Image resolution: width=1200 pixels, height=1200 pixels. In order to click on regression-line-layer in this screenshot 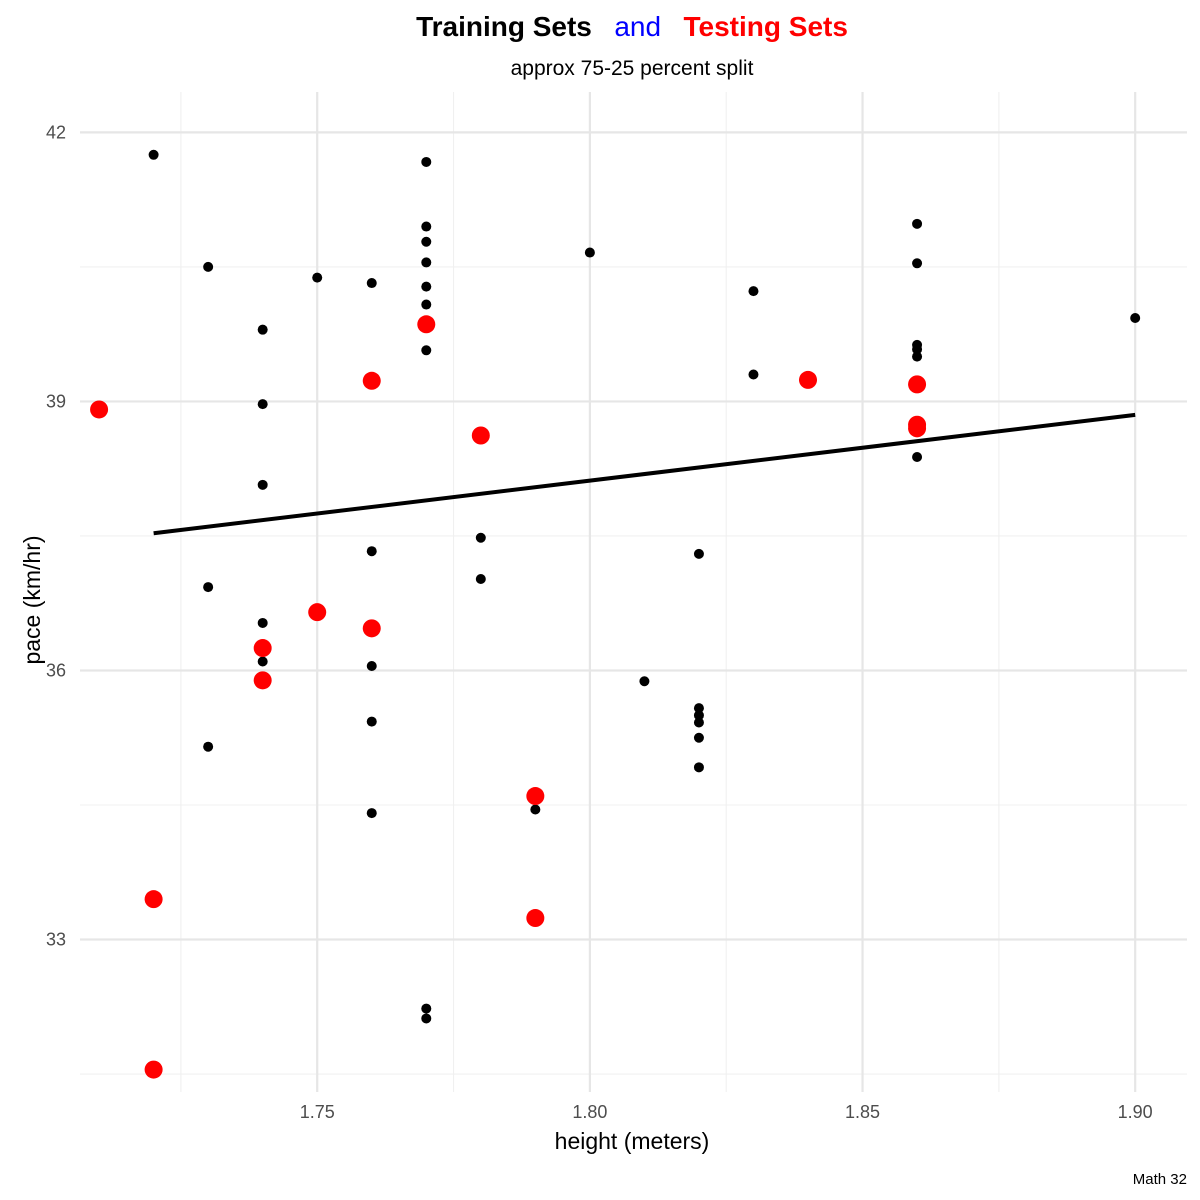, I will do `click(644, 474)`.